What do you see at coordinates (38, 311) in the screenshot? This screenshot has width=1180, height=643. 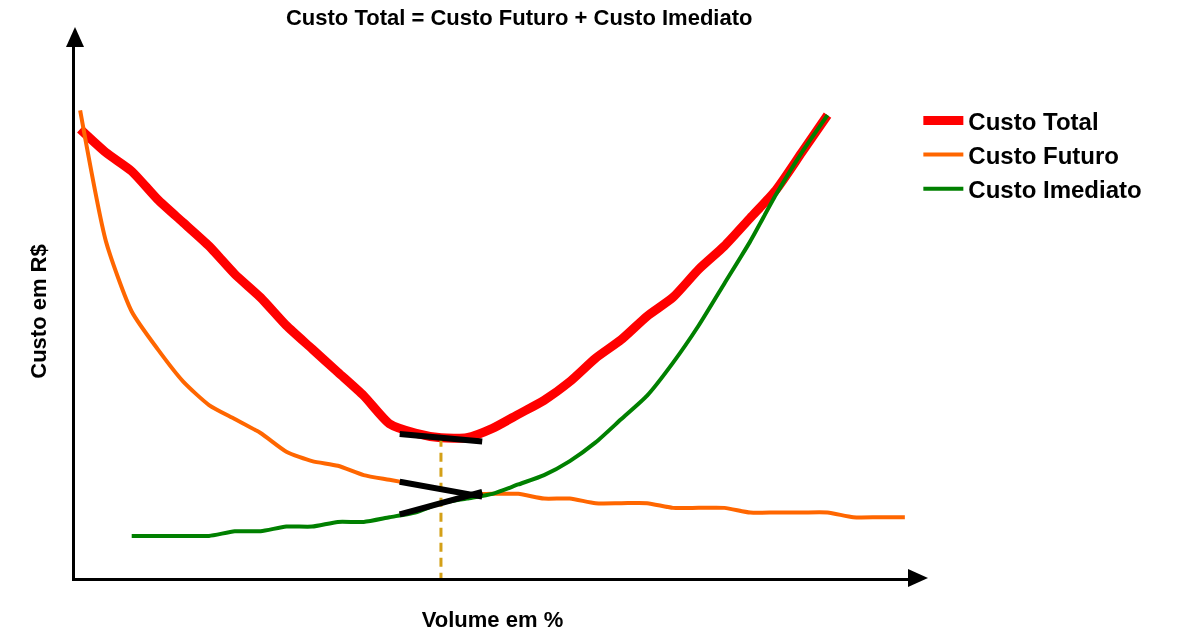 I see `y-axis-title: Custo em R$` at bounding box center [38, 311].